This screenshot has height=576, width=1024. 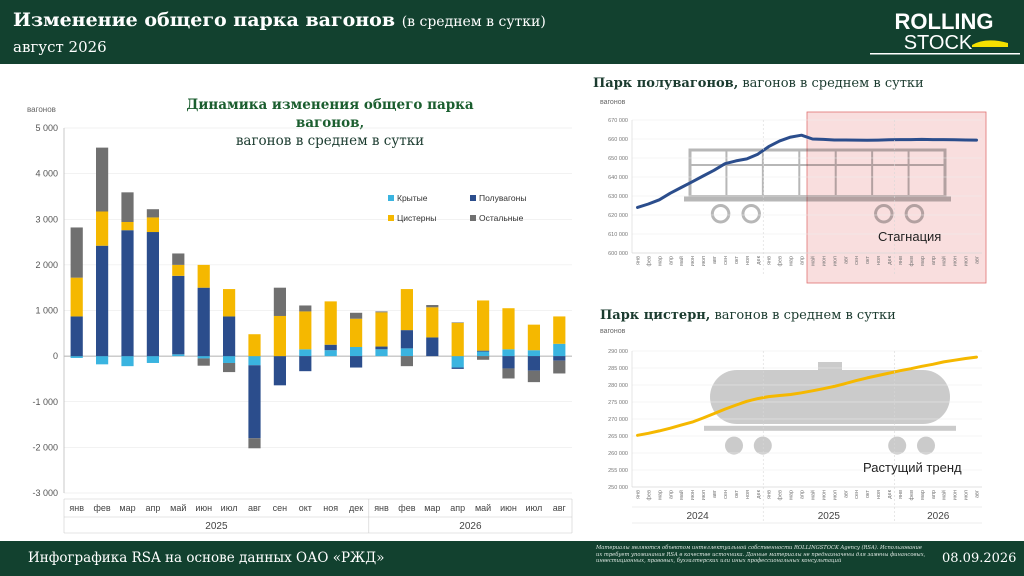 I want to click on tankChart-ytick-label: 255 000, so click(x=618, y=471).